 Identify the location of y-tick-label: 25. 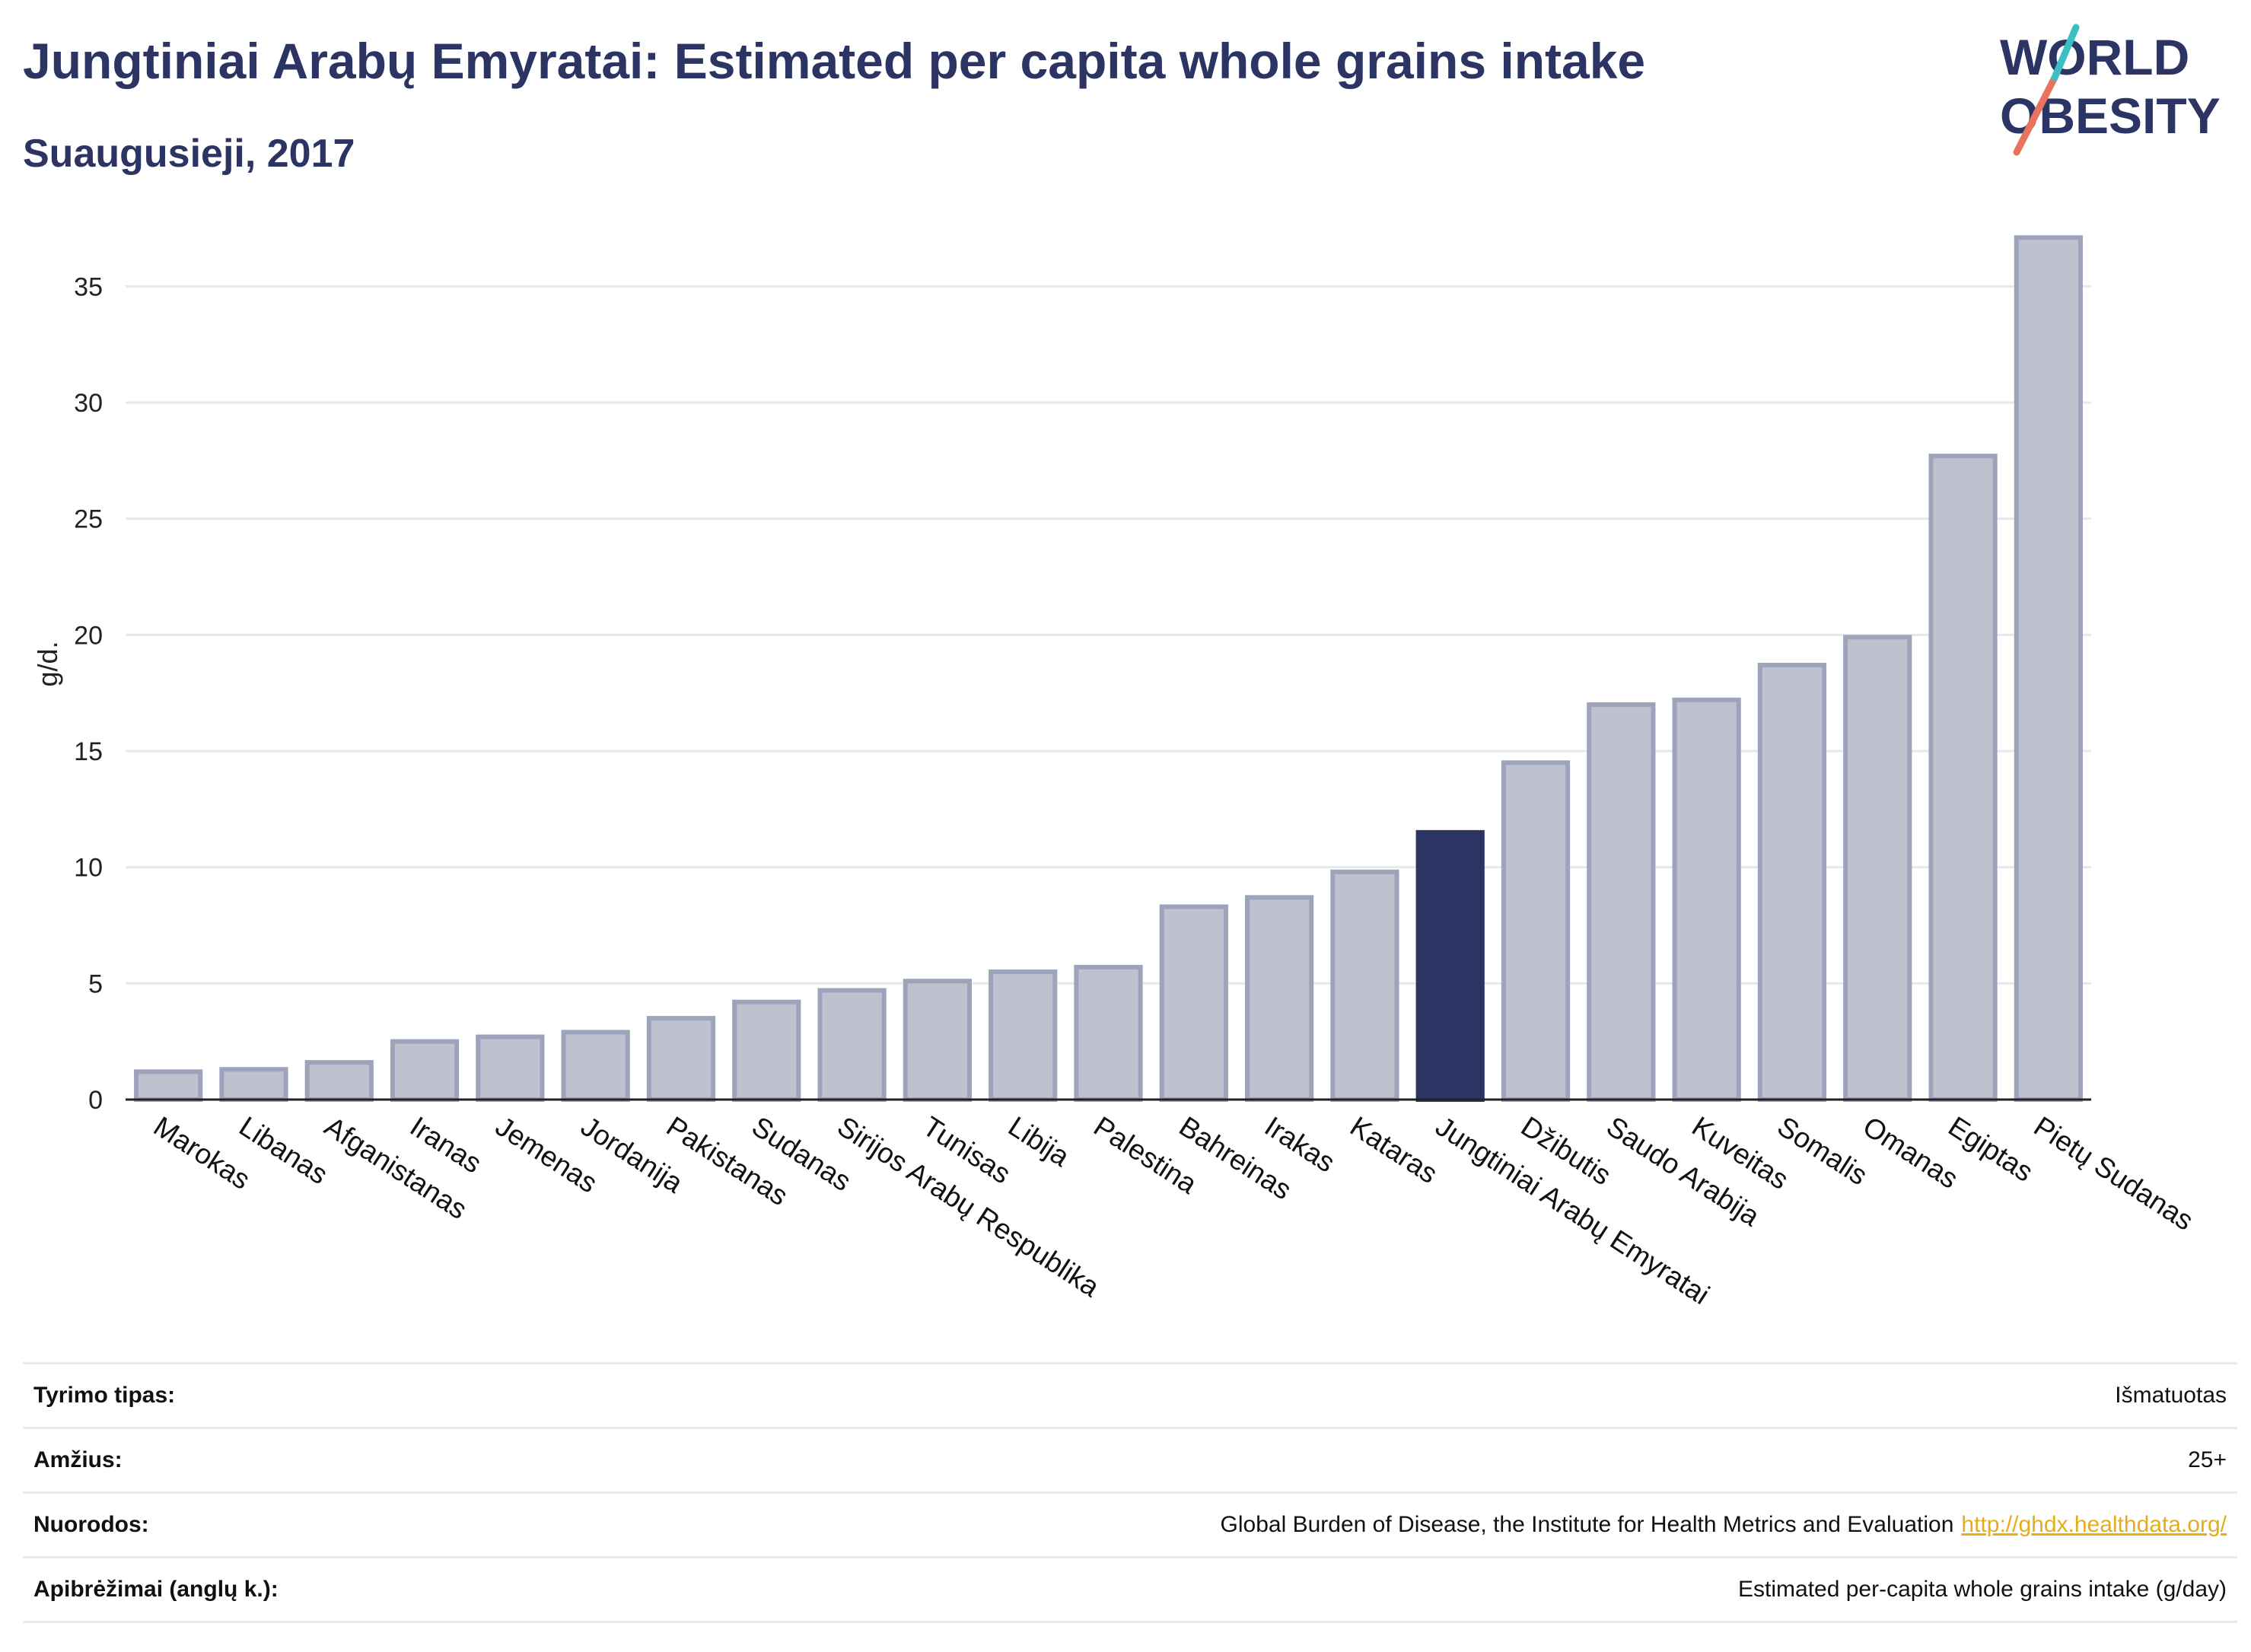
(88, 519).